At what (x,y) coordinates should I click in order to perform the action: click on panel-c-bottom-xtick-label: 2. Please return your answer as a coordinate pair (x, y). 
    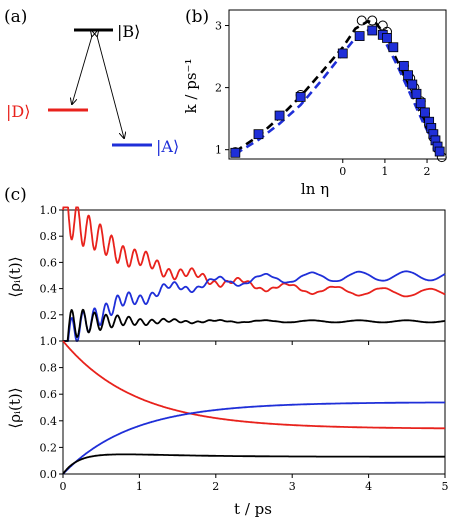
    Looking at the image, I should click on (215, 486).